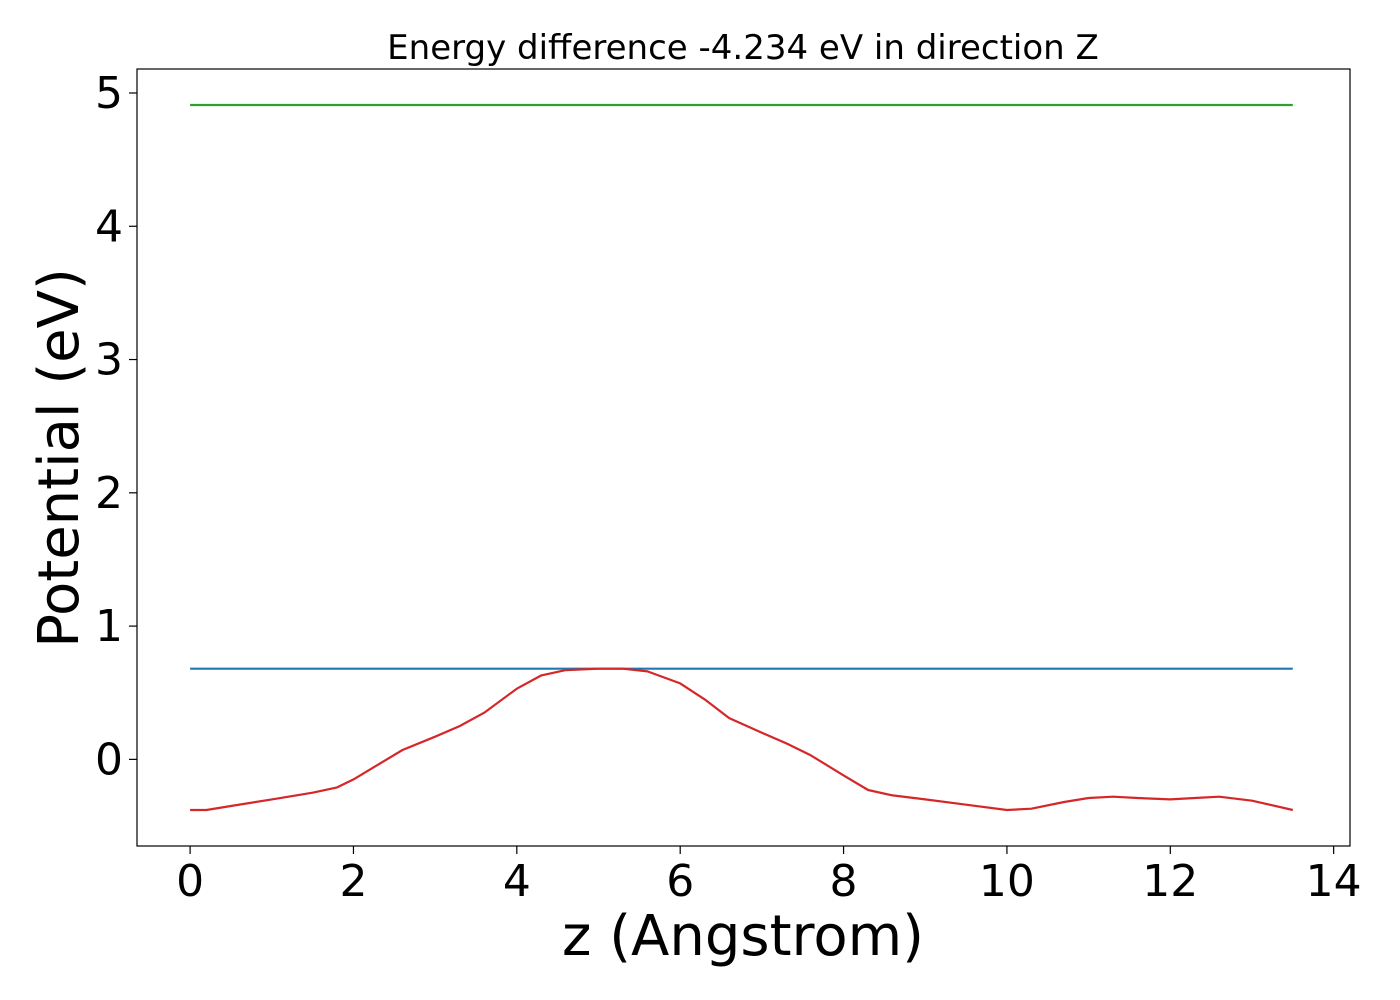  Describe the element at coordinates (844, 881) in the screenshot. I see `x-tick-label: 8` at that location.